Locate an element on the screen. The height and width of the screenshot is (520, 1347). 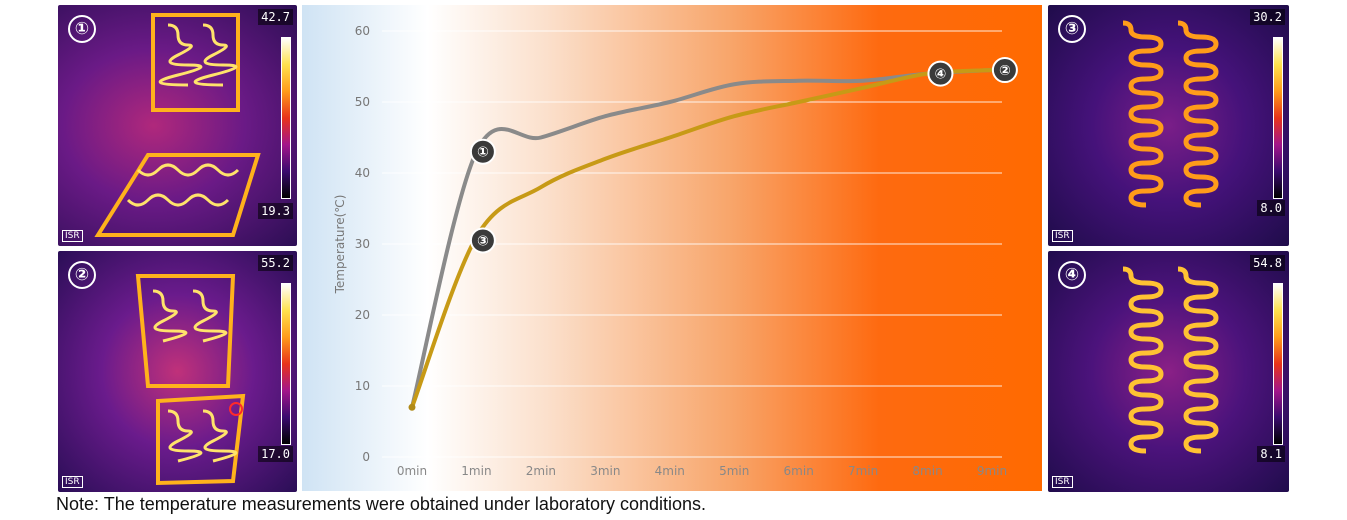
y-tick-label: 50 is located at coordinates (362, 102).